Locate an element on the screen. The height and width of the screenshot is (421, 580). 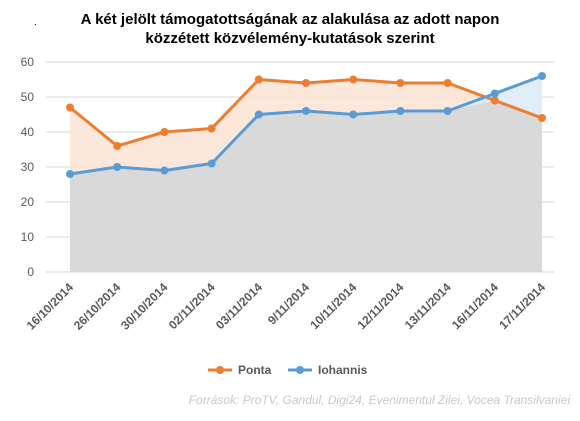
x-tick-label: 12/11/2014 is located at coordinates (381, 306).